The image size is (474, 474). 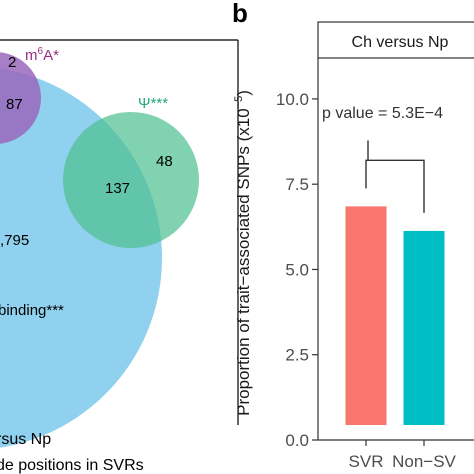 What do you see at coordinates (297, 440) in the screenshot?
I see `y-tick-label: 0.0` at bounding box center [297, 440].